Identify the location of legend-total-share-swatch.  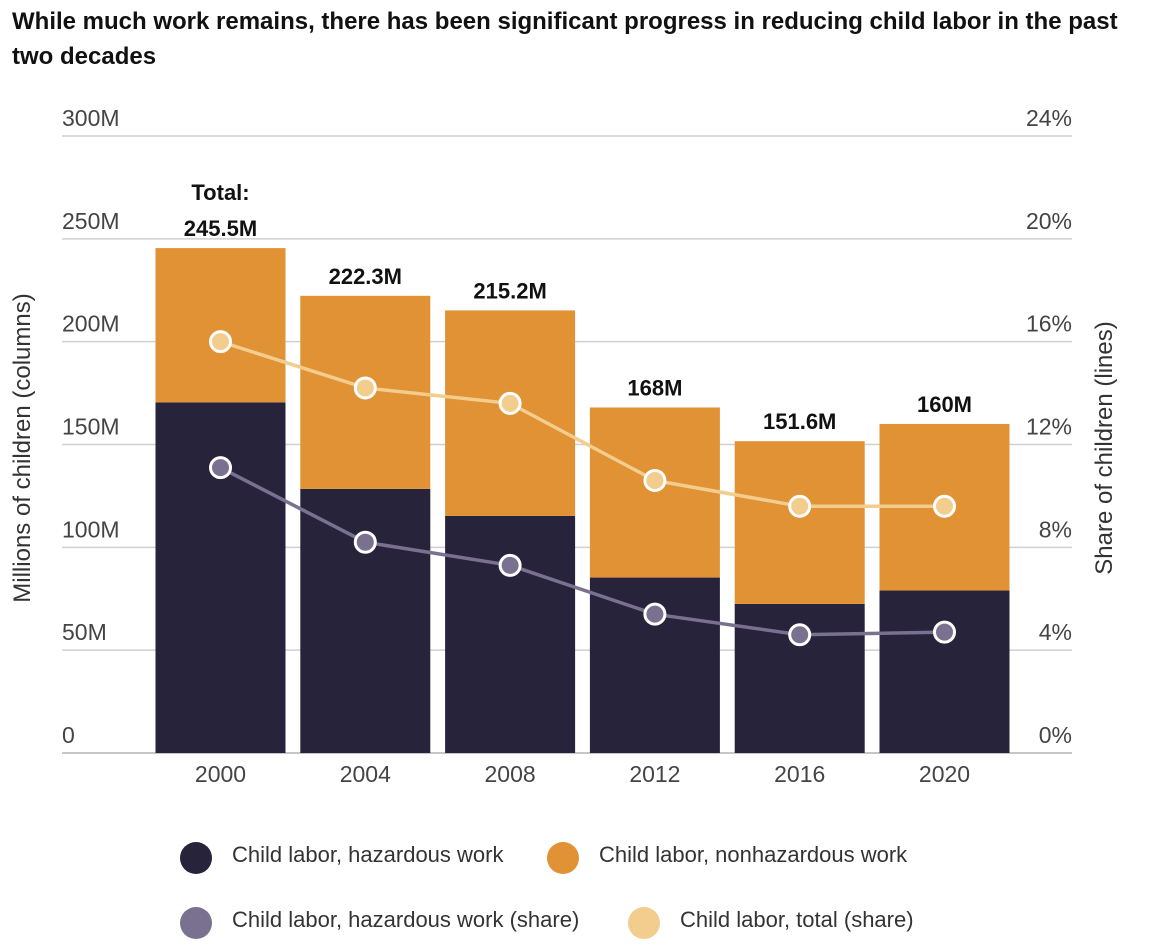
(644, 923).